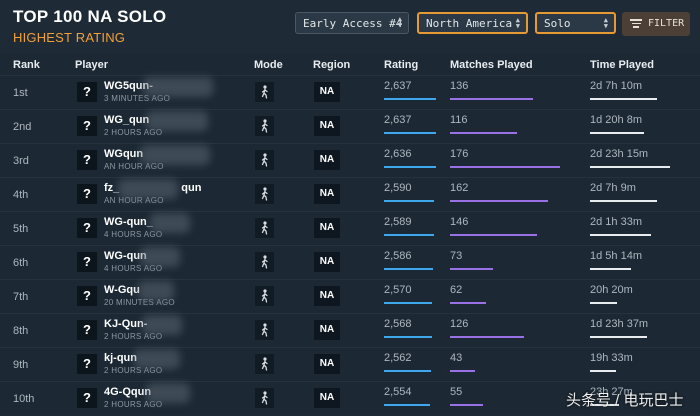 The height and width of the screenshot is (416, 700). What do you see at coordinates (619, 324) in the screenshot?
I see `time-value: 1d 23h 37m` at bounding box center [619, 324].